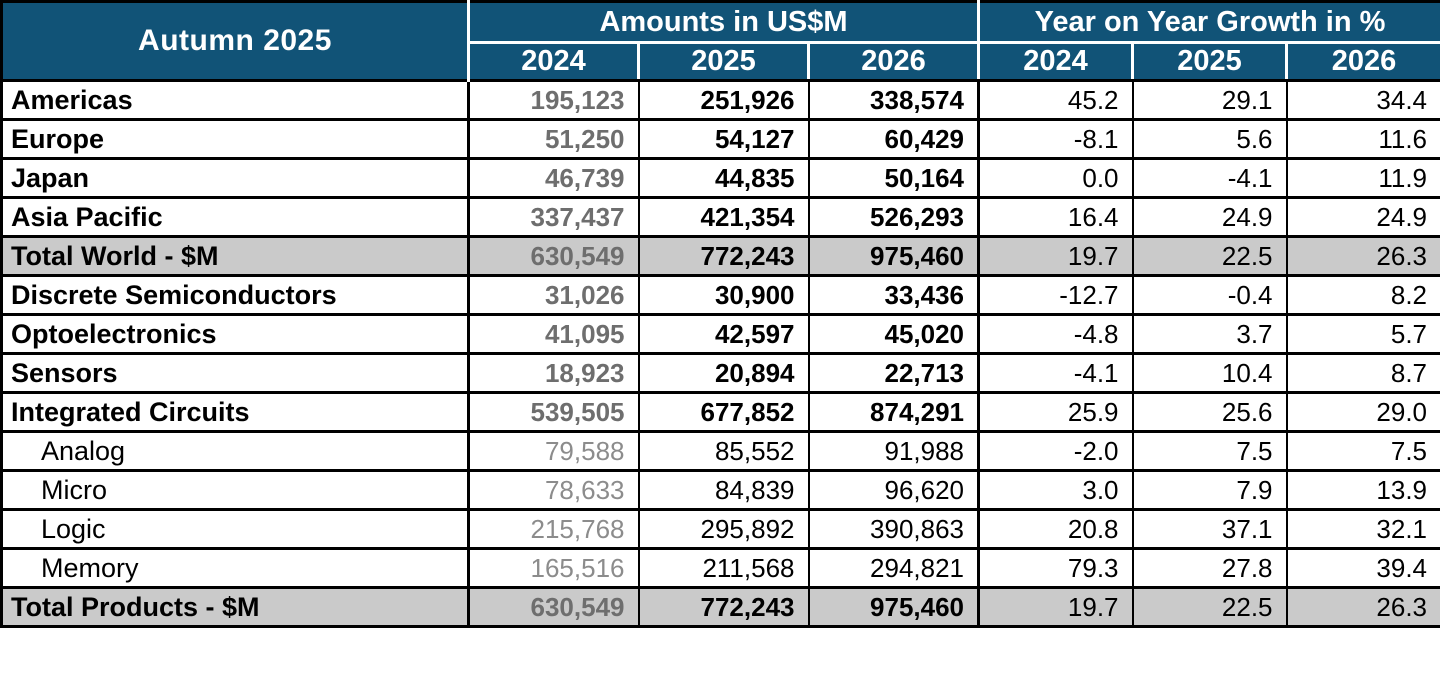 The image size is (1440, 682). I want to click on growth-2026-cell: 5.7, so click(1362, 333).